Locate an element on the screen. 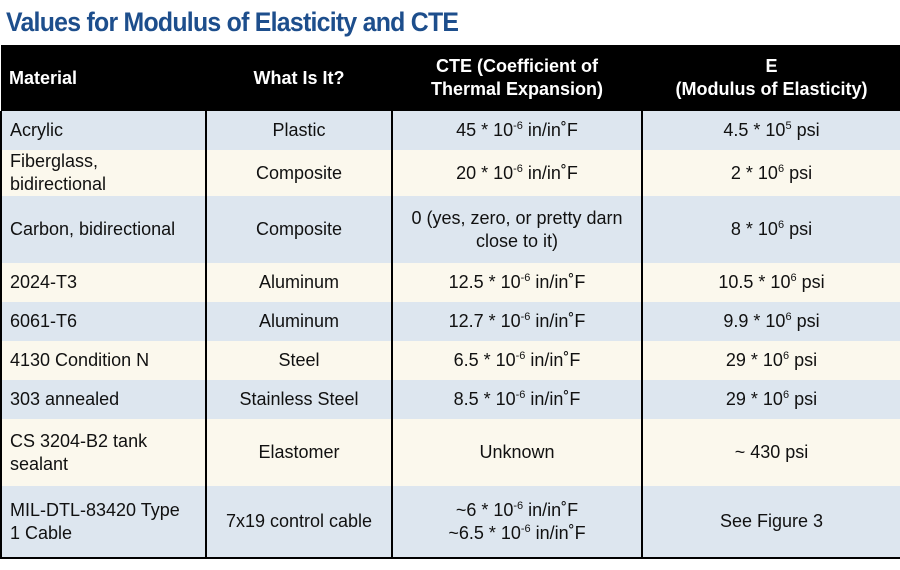 This screenshot has width=900, height=570. cell-cte: 12.5 * 10-6 in/in˚F is located at coordinates (517, 282).